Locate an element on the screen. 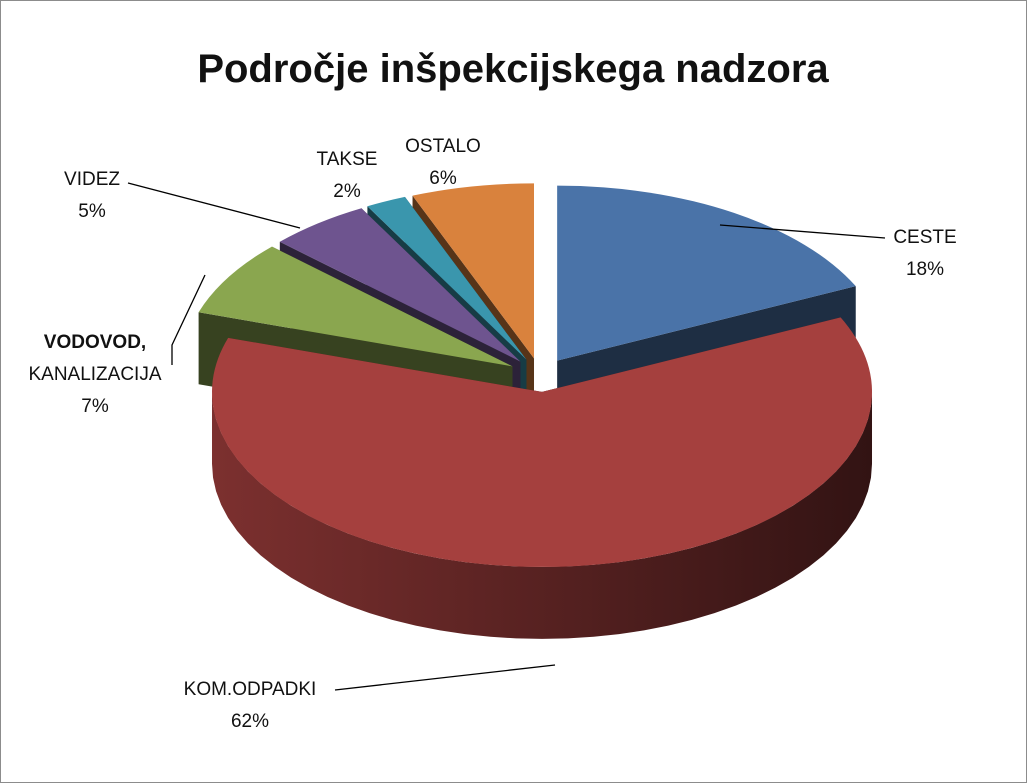 This screenshot has width=1027, height=783. label-part: VODOVOD, is located at coordinates (95, 342).